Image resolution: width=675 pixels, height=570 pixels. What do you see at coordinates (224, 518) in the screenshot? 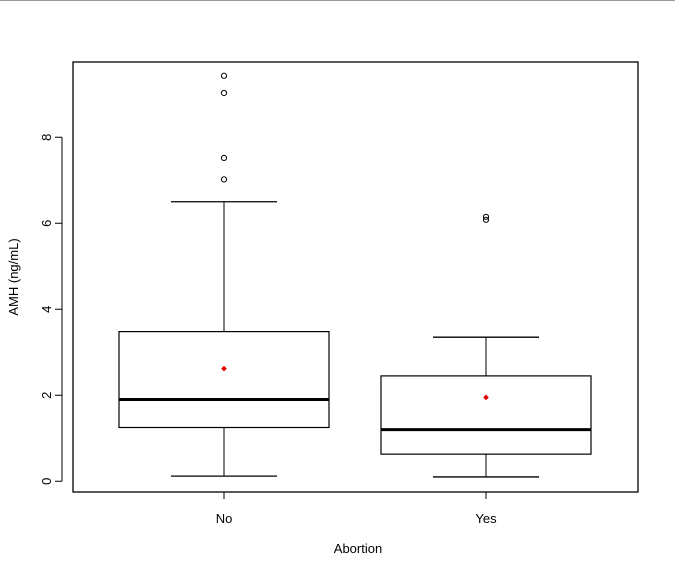
I see `x-tick-label: No` at bounding box center [224, 518].